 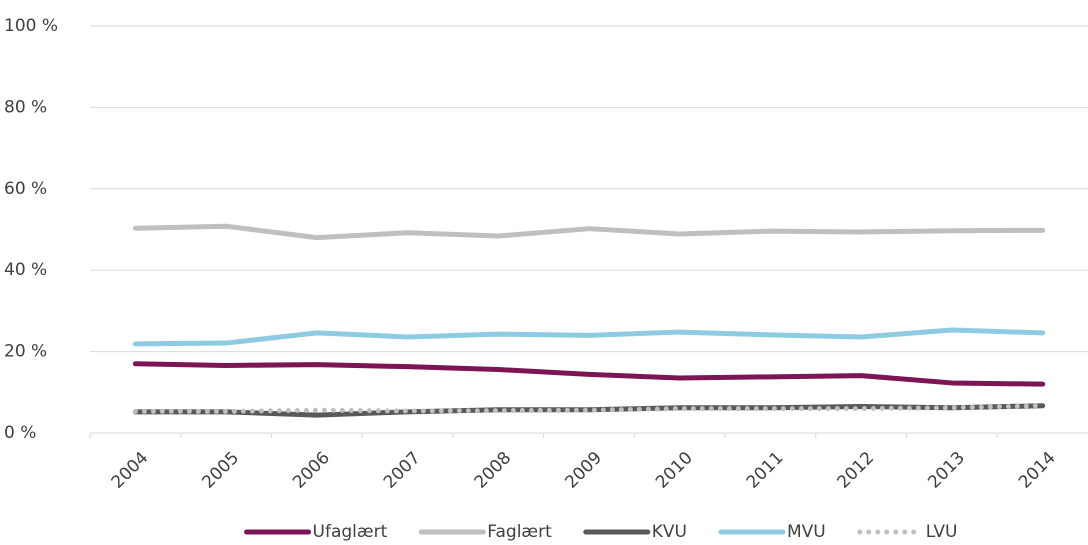 I want to click on y-tick-label: 80 %, so click(x=25, y=107).